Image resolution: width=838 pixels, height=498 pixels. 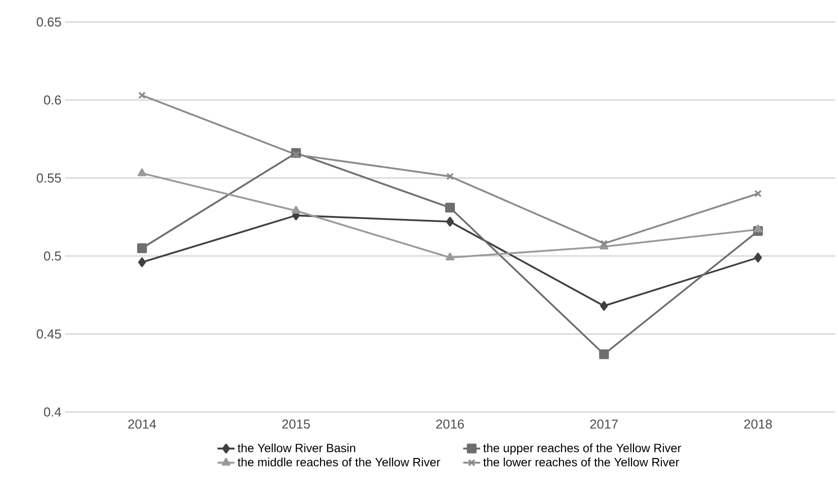 What do you see at coordinates (52, 256) in the screenshot?
I see `y-tick-label: 0.5` at bounding box center [52, 256].